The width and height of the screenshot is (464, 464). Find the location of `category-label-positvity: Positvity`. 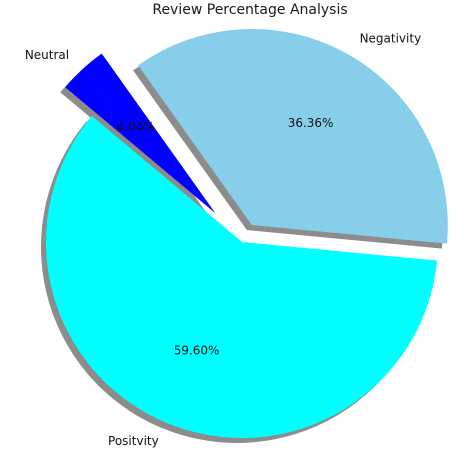

category-label-positvity: Positvity is located at coordinates (133, 441).